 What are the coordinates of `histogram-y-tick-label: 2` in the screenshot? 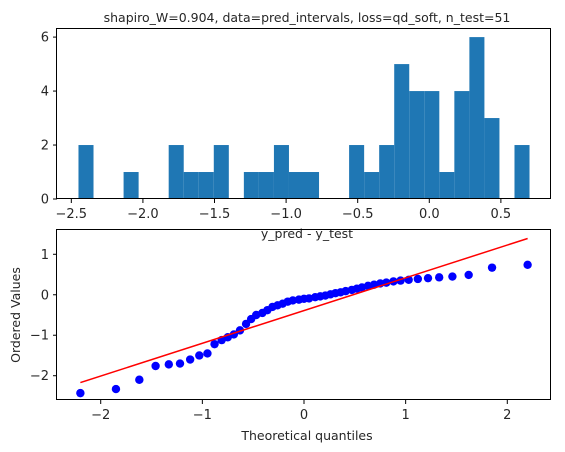 It's located at (45, 146).